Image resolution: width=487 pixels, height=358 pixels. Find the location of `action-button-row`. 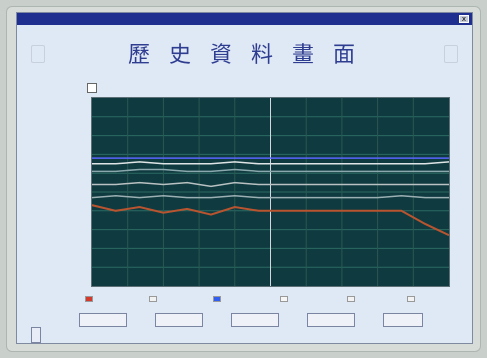

action-button-row is located at coordinates (264, 320).